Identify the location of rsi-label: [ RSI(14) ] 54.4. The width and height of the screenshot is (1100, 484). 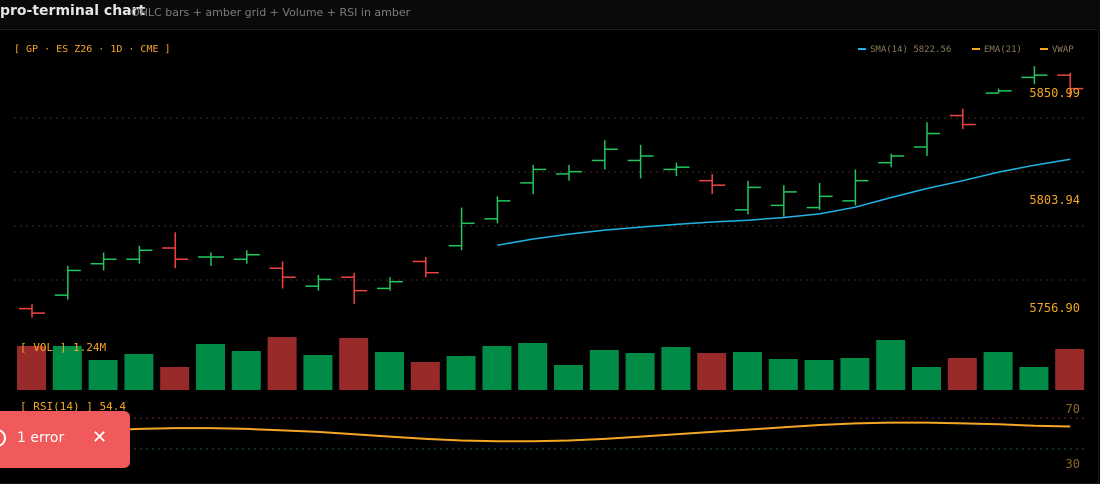
(73, 406).